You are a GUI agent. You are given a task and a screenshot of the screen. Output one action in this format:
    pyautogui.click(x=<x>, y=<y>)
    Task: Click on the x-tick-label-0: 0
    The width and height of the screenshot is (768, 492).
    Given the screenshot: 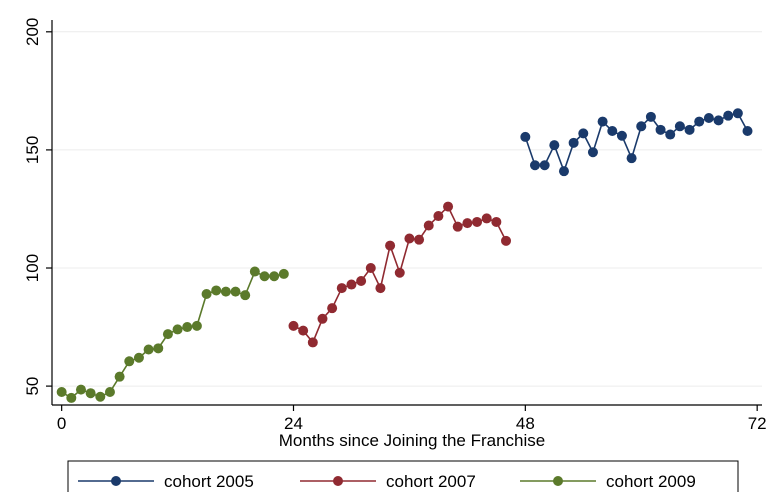 What is the action you would take?
    pyautogui.click(x=61, y=423)
    